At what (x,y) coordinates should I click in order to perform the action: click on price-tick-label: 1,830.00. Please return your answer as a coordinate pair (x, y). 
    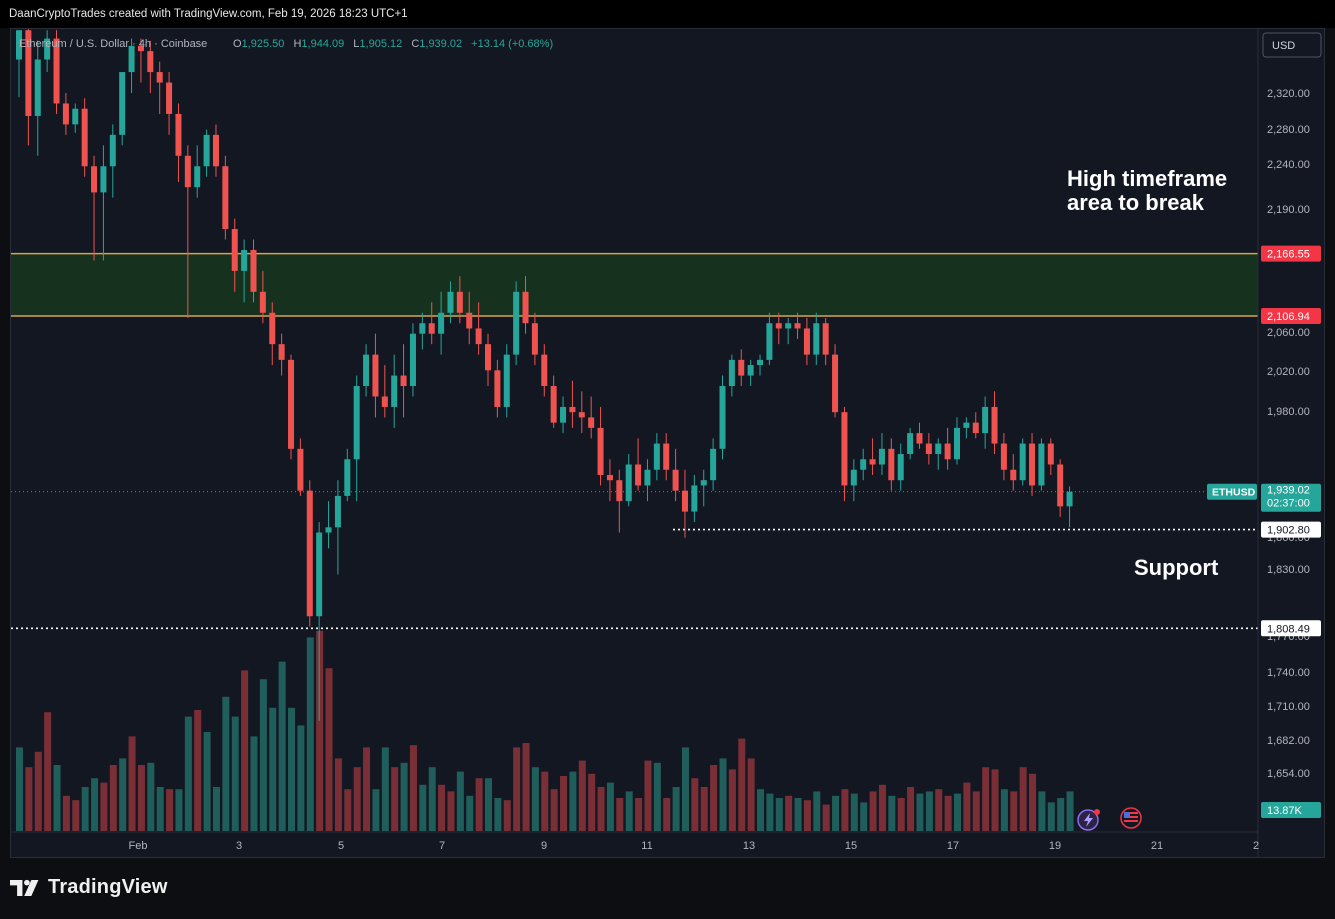
    Looking at the image, I should click on (1288, 570).